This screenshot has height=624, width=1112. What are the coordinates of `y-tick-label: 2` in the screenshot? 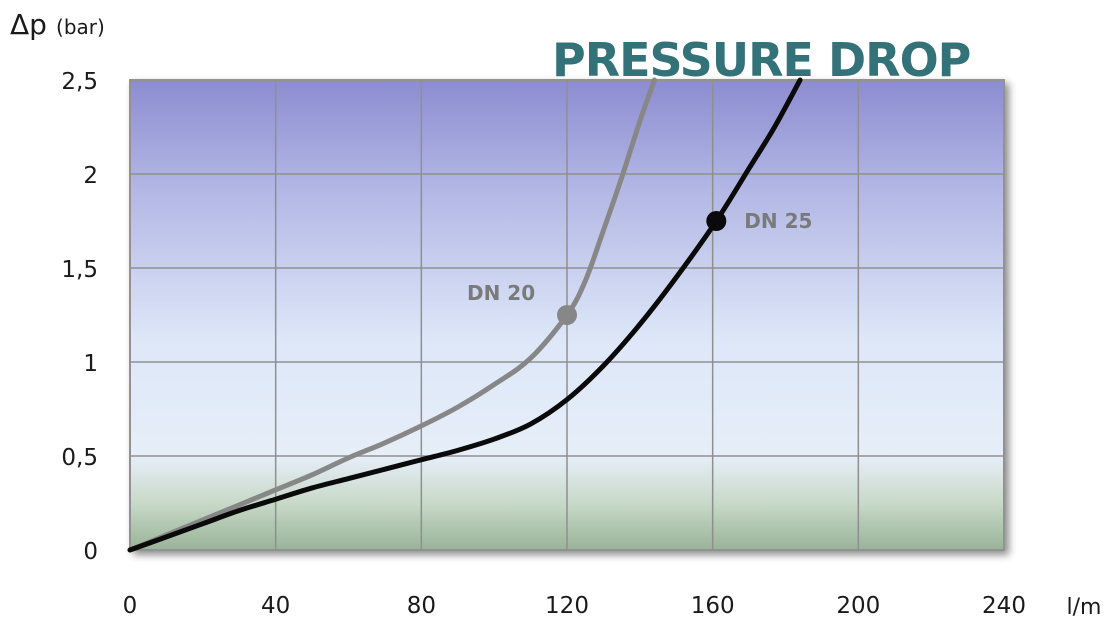 It's located at (90, 176).